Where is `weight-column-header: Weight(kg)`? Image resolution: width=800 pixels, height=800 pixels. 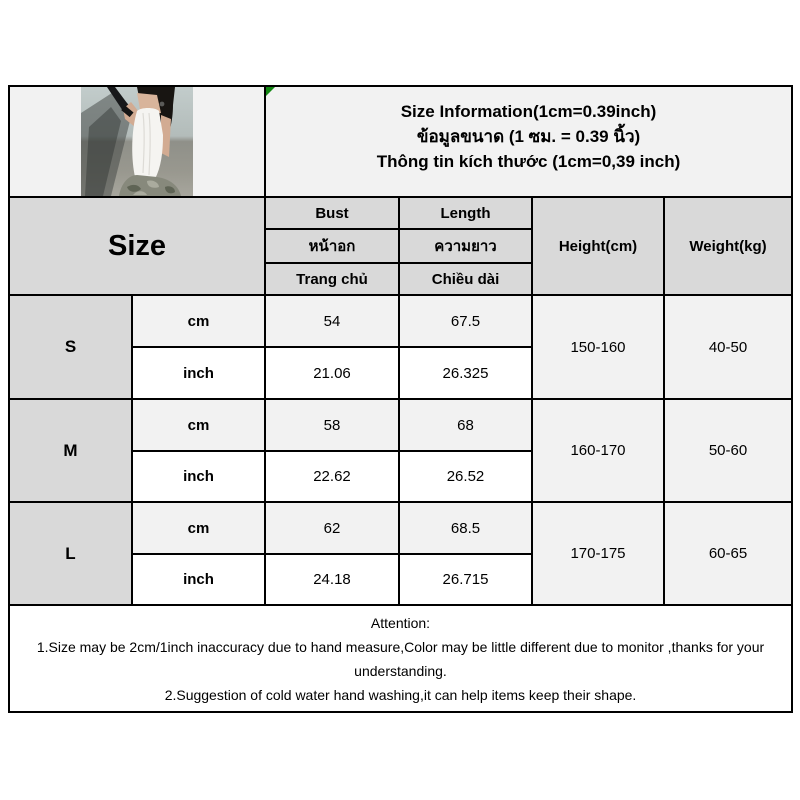
weight-column-header: Weight(kg) is located at coordinates (728, 247).